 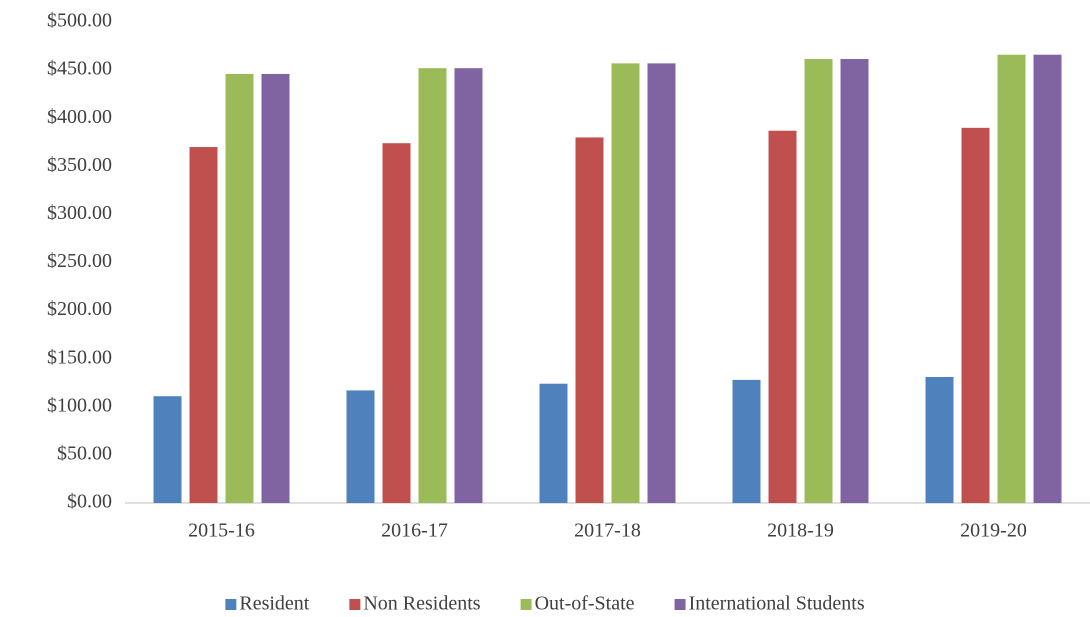 I want to click on x-tick-label: 2016-17, so click(x=414, y=531).